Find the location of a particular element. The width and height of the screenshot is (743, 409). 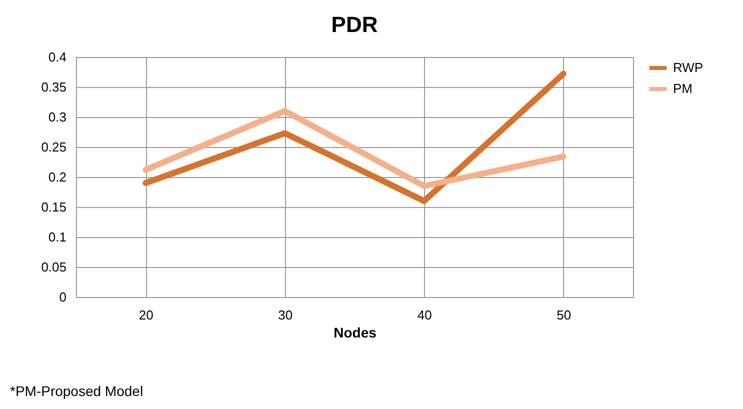

y-tick-label: 0.1 is located at coordinates (57, 237).